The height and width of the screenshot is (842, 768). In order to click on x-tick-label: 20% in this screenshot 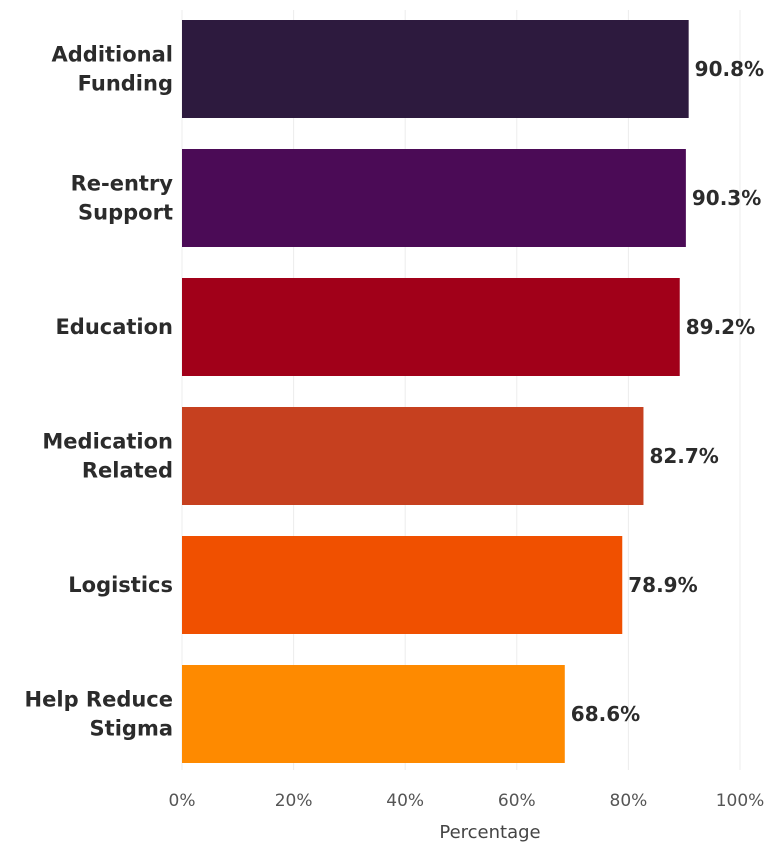, I will do `click(294, 801)`.